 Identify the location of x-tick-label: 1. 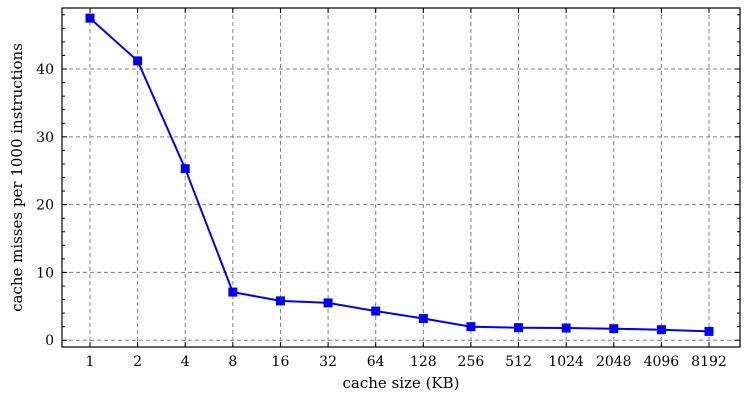
(90, 362).